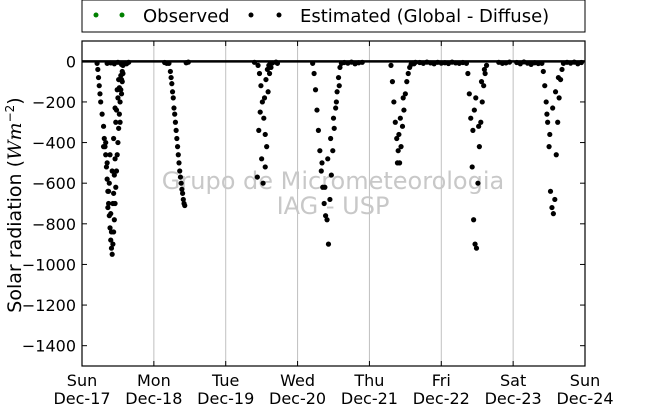 This screenshot has height=409, width=650. I want to click on y-tick-label: 0, so click(71, 61).